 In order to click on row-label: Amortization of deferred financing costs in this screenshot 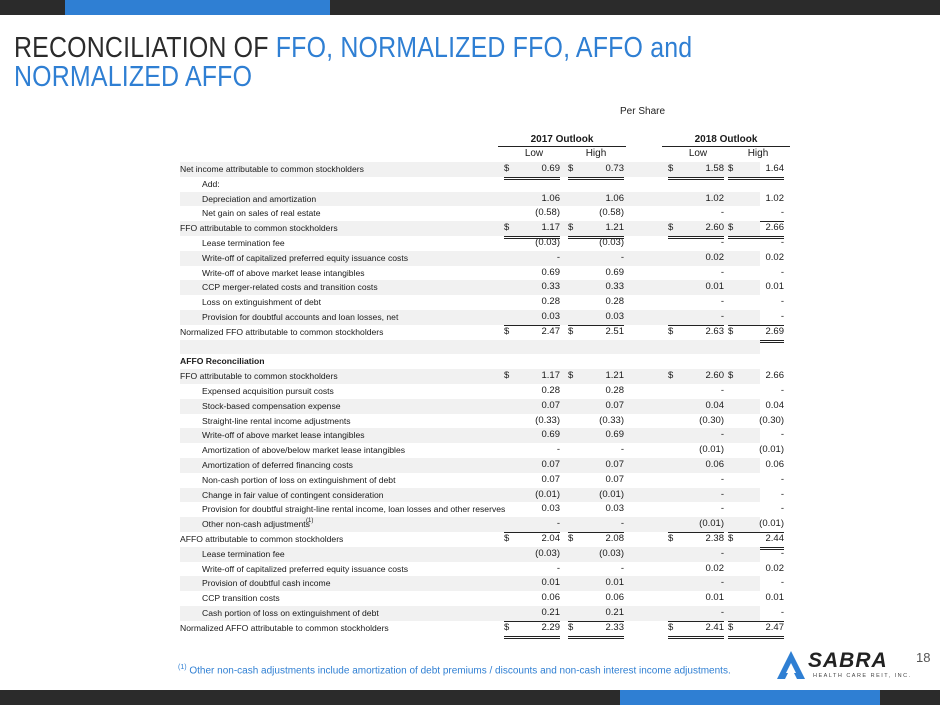, I will do `click(277, 464)`.